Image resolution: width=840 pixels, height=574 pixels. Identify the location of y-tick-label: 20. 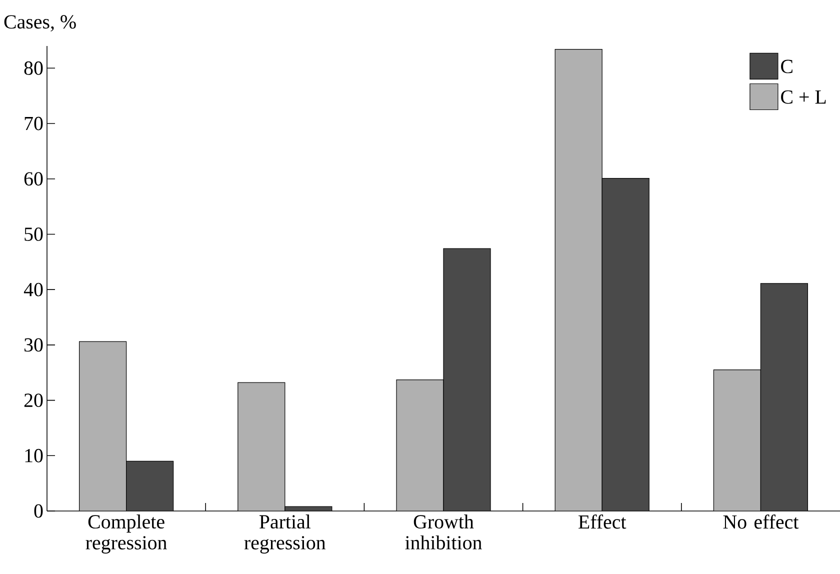
(33, 401).